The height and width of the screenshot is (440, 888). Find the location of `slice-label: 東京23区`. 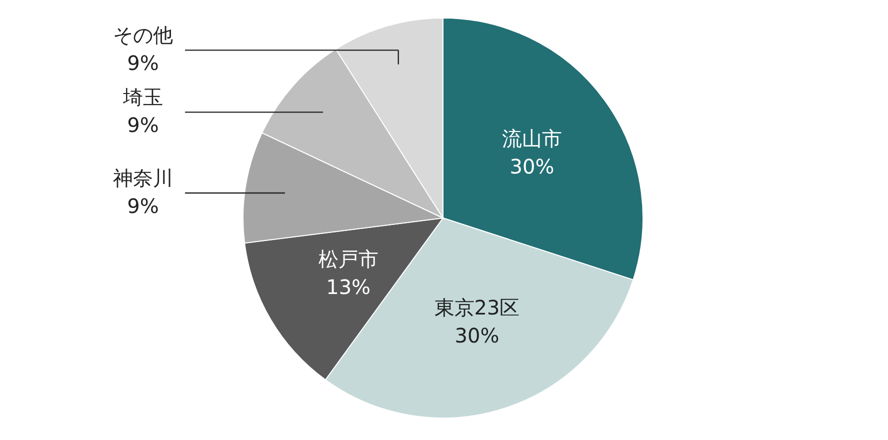

slice-label: 東京23区 is located at coordinates (477, 308).